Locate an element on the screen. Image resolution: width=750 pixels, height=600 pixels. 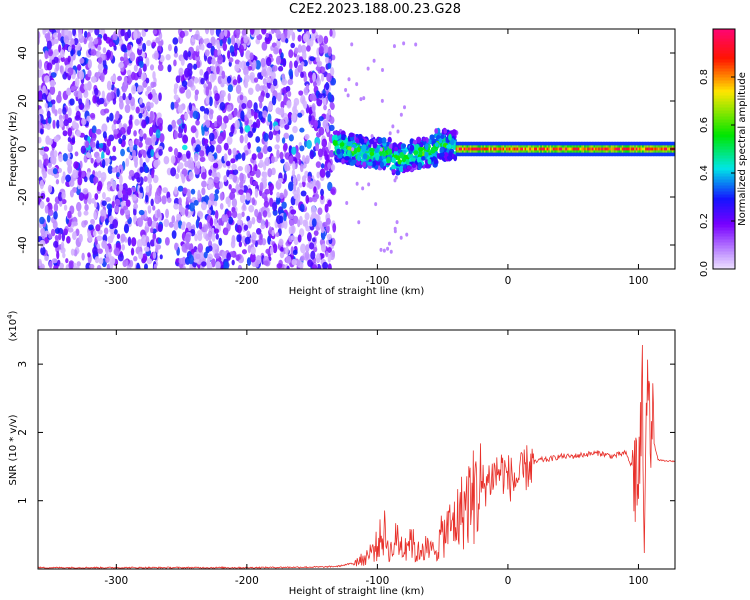
heatmap-x-tick-label: 100 is located at coordinates (638, 281).